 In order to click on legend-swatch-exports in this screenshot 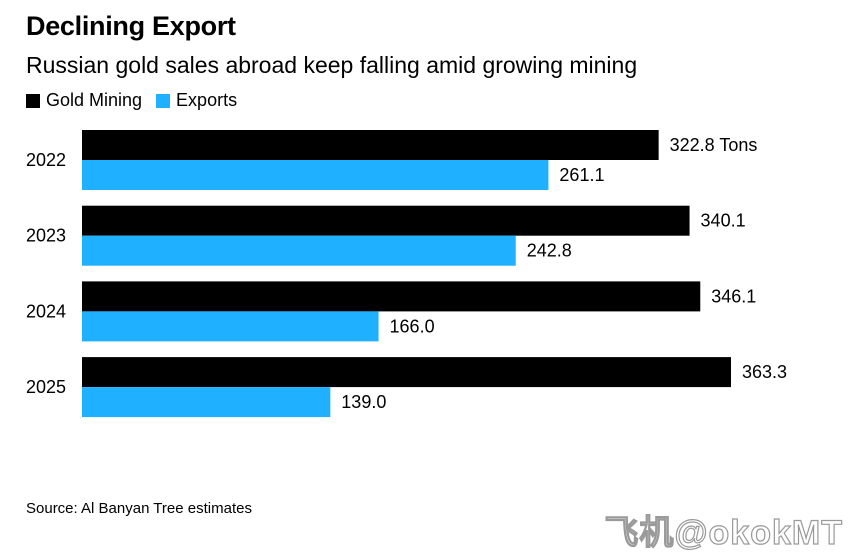, I will do `click(163, 100)`.